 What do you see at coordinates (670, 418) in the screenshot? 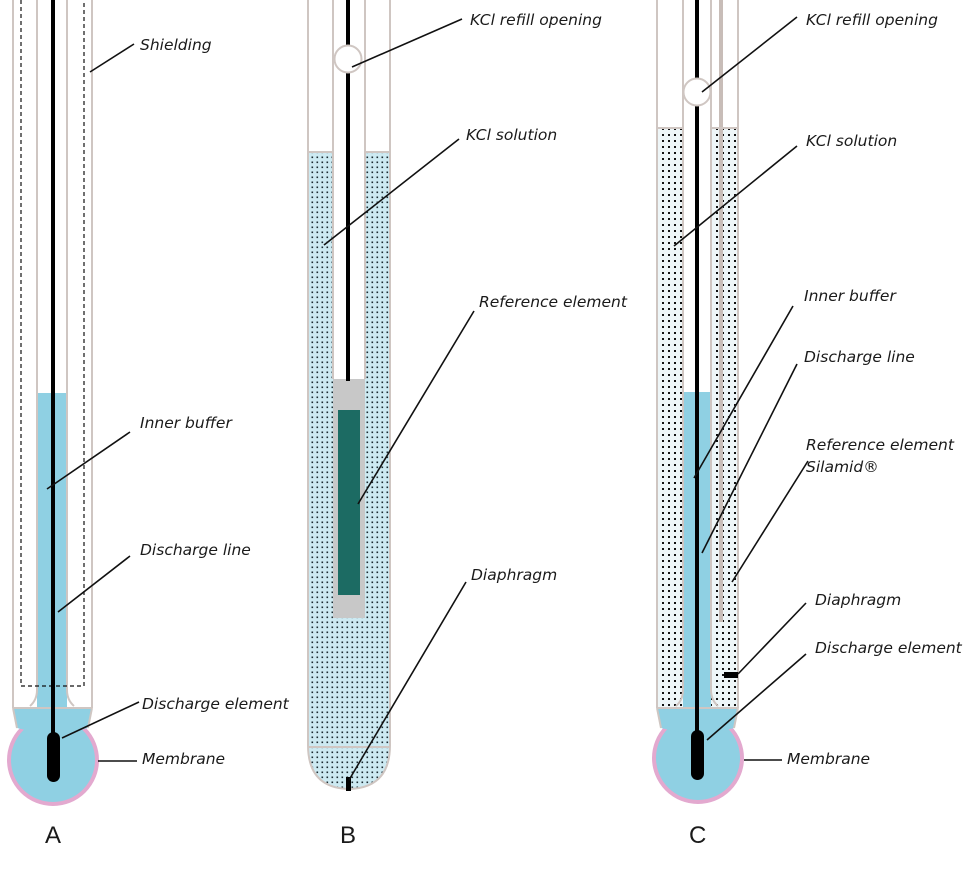
I see `kcl-solution-c-left` at bounding box center [670, 418].